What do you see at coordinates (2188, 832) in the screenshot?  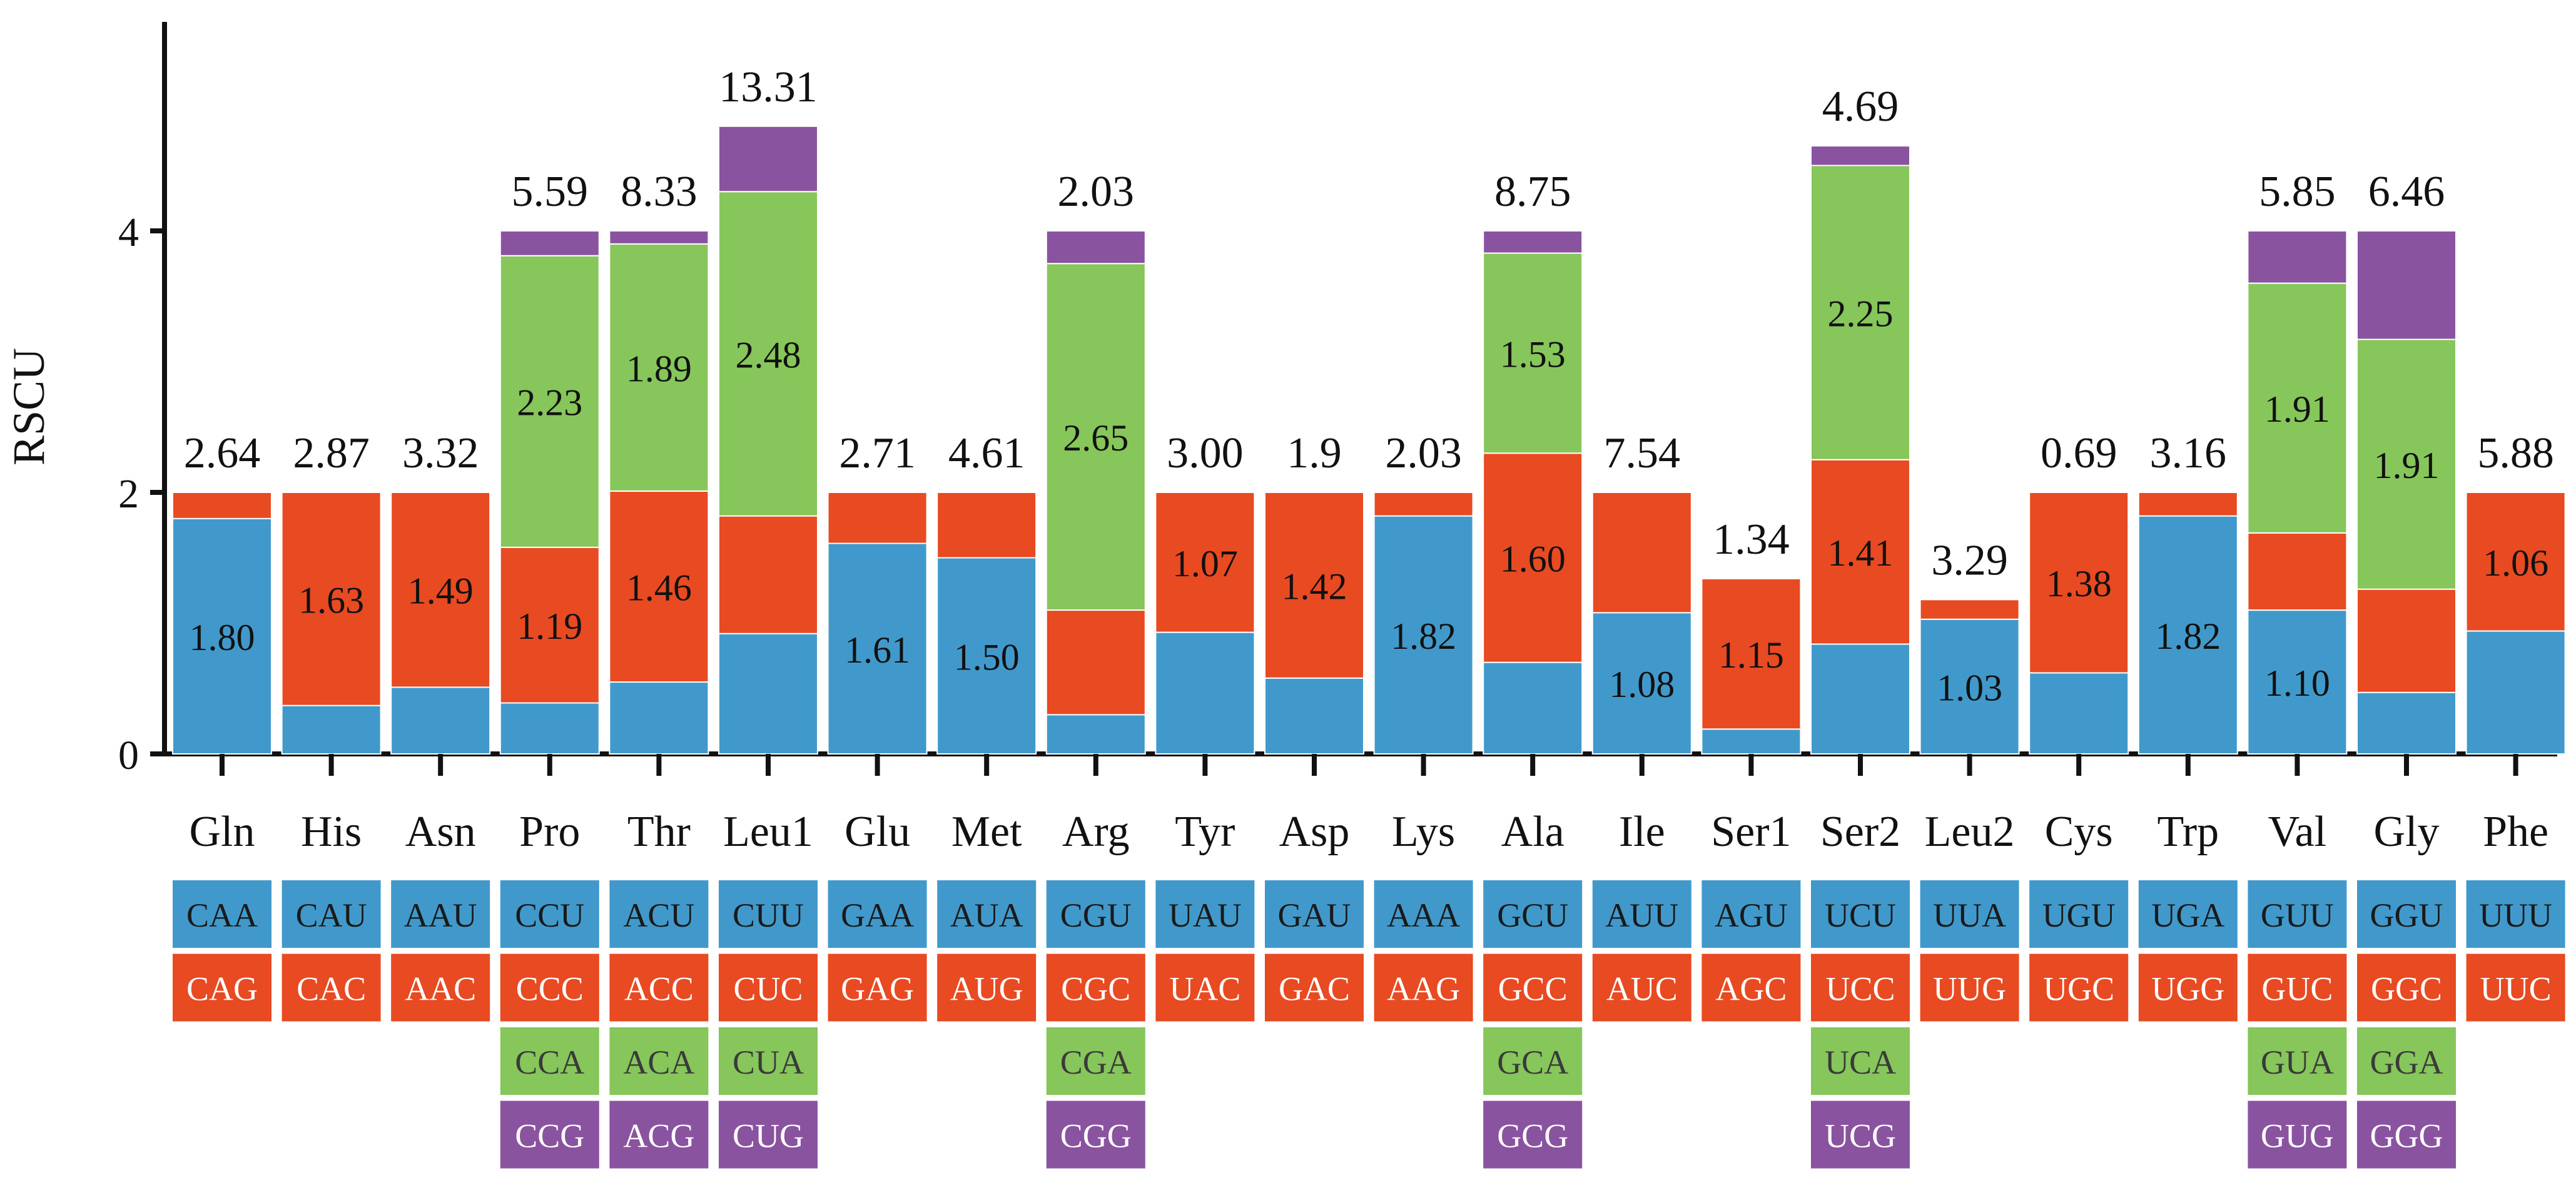 I see `x-tick-label: Trp` at bounding box center [2188, 832].